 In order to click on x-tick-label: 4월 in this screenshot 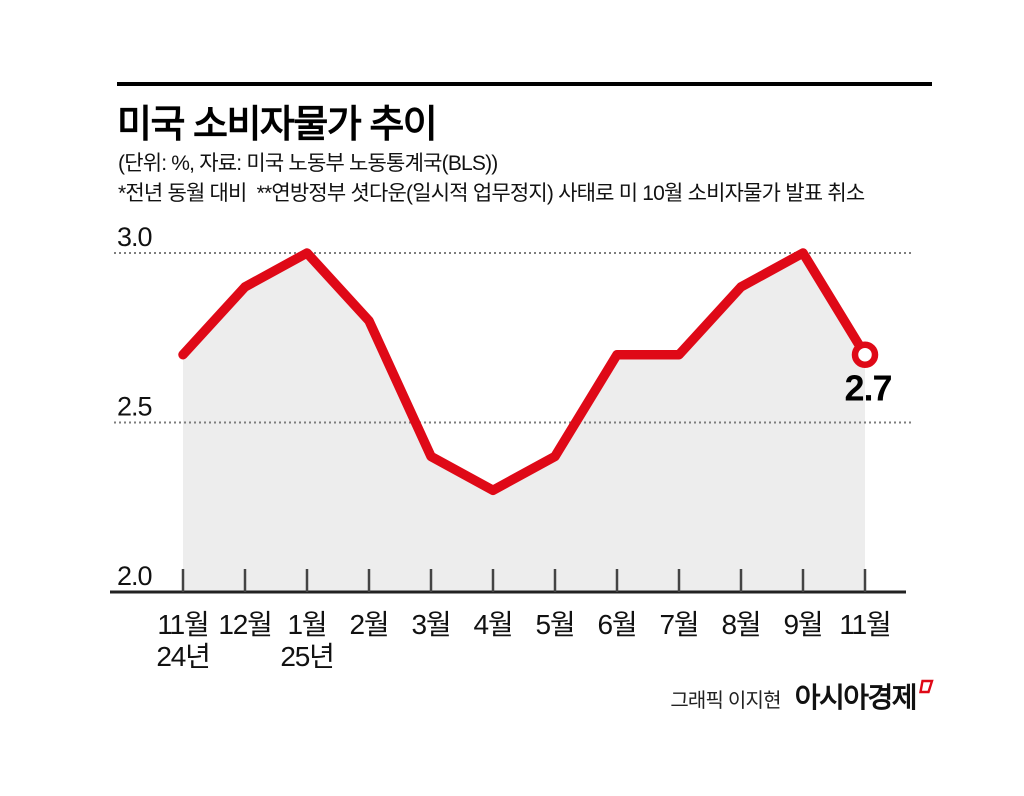, I will do `click(493, 624)`.